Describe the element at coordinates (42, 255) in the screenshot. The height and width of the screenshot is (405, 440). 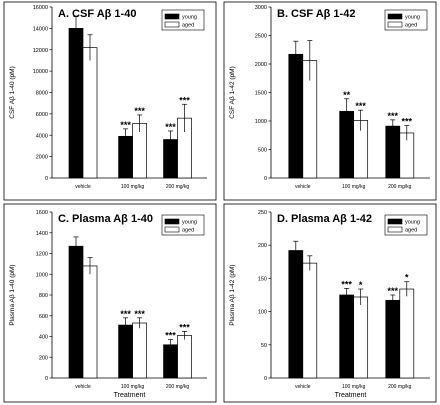
I see `y-tick-label: 1200` at that location.